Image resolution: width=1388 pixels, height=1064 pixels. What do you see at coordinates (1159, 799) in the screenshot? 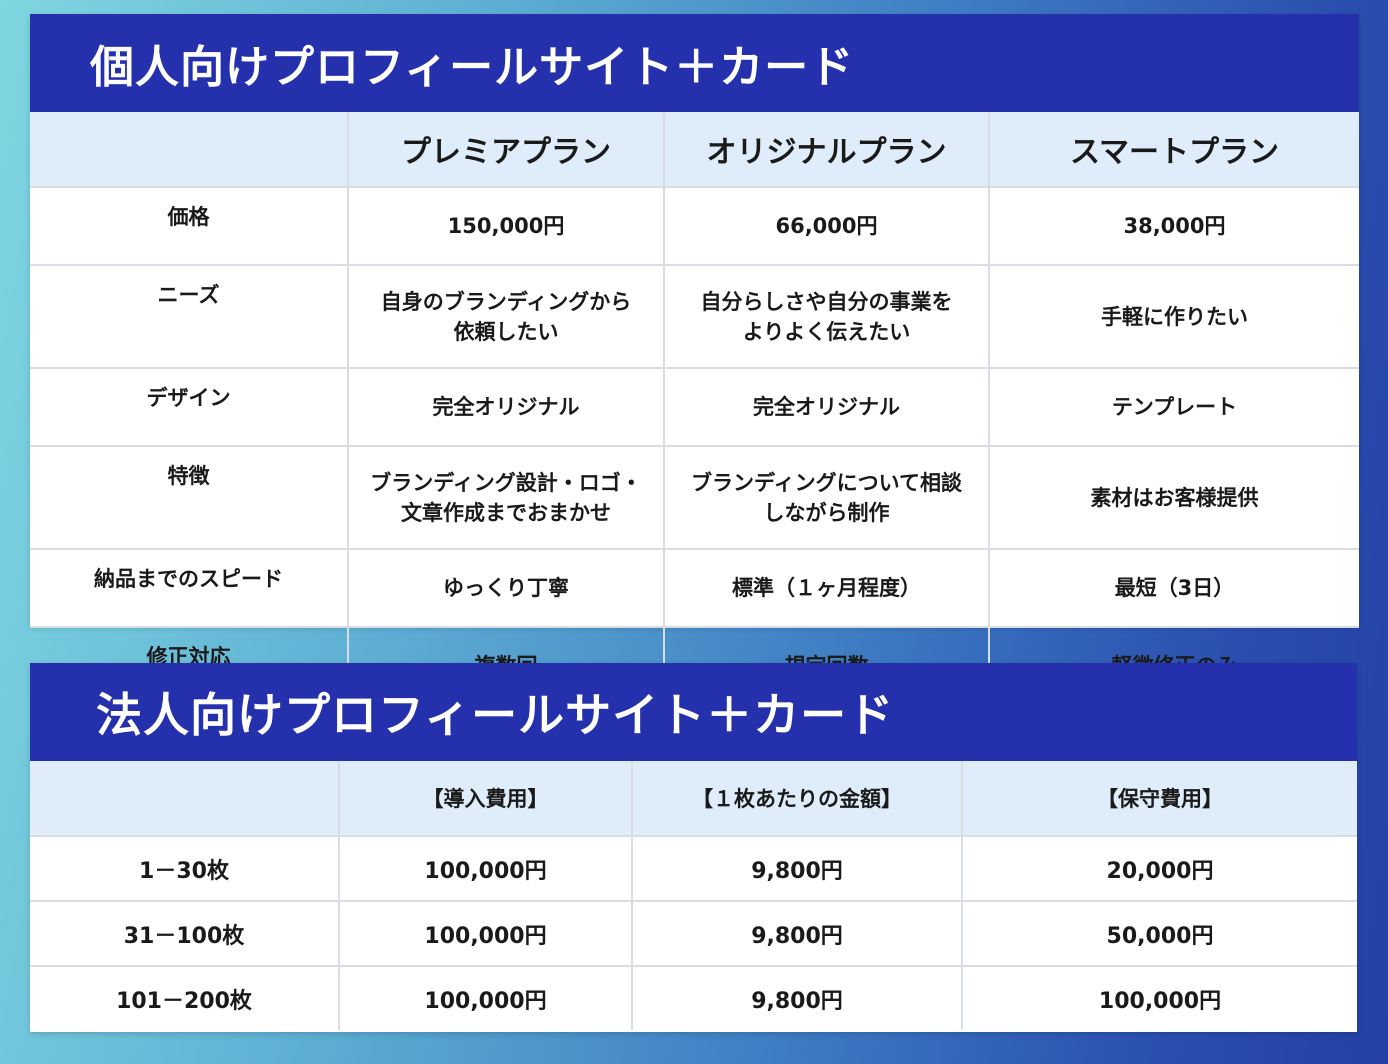
I see `column-header-maintenance-fee: 【保守費用】` at bounding box center [1159, 799].